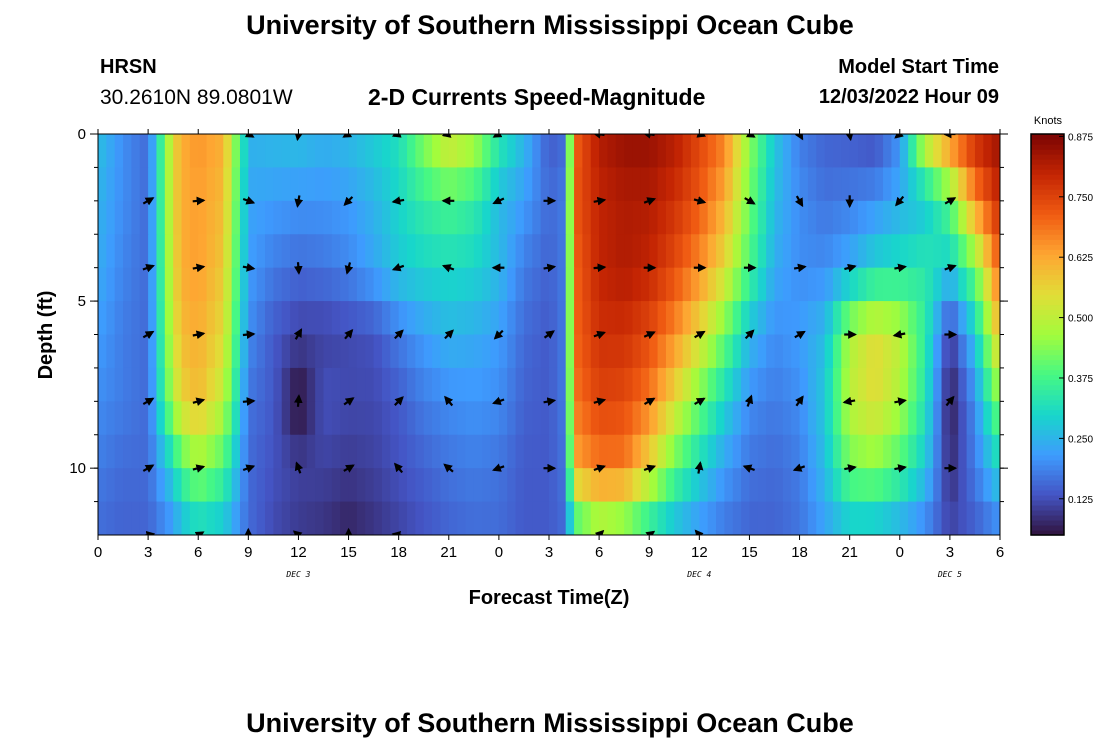  What do you see at coordinates (46, 335) in the screenshot?
I see `y-axis-label: Depth (ft)` at bounding box center [46, 335].